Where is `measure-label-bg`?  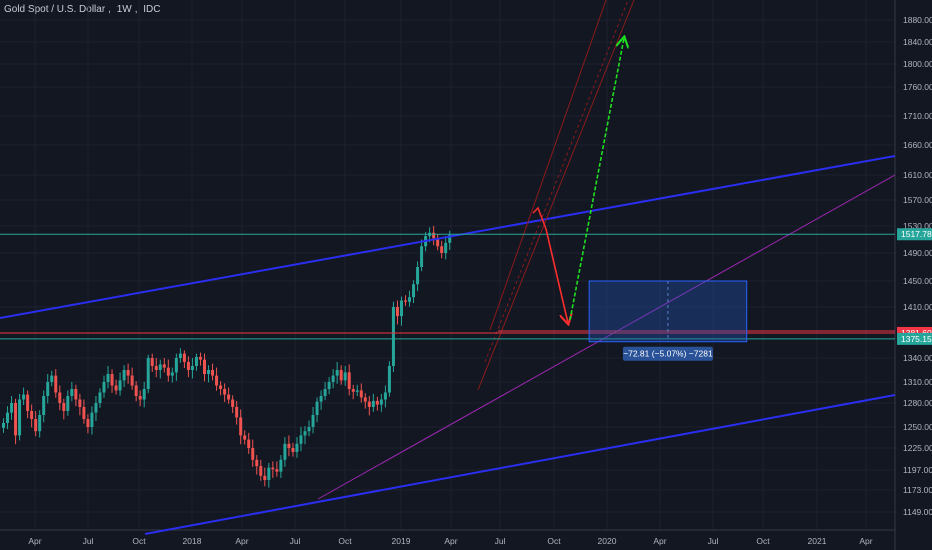 measure-label-bg is located at coordinates (667, 353).